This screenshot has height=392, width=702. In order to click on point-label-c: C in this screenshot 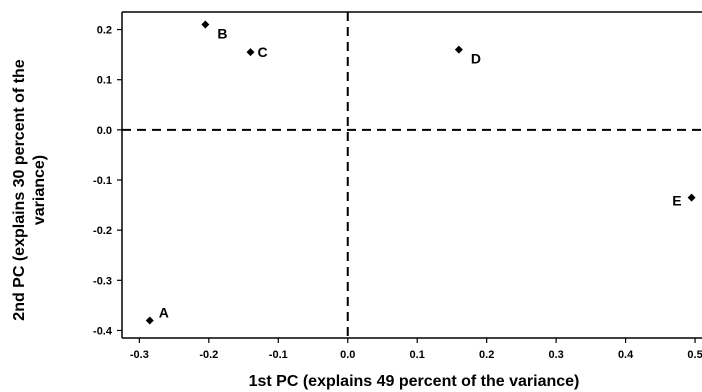, I will do `click(263, 52)`.